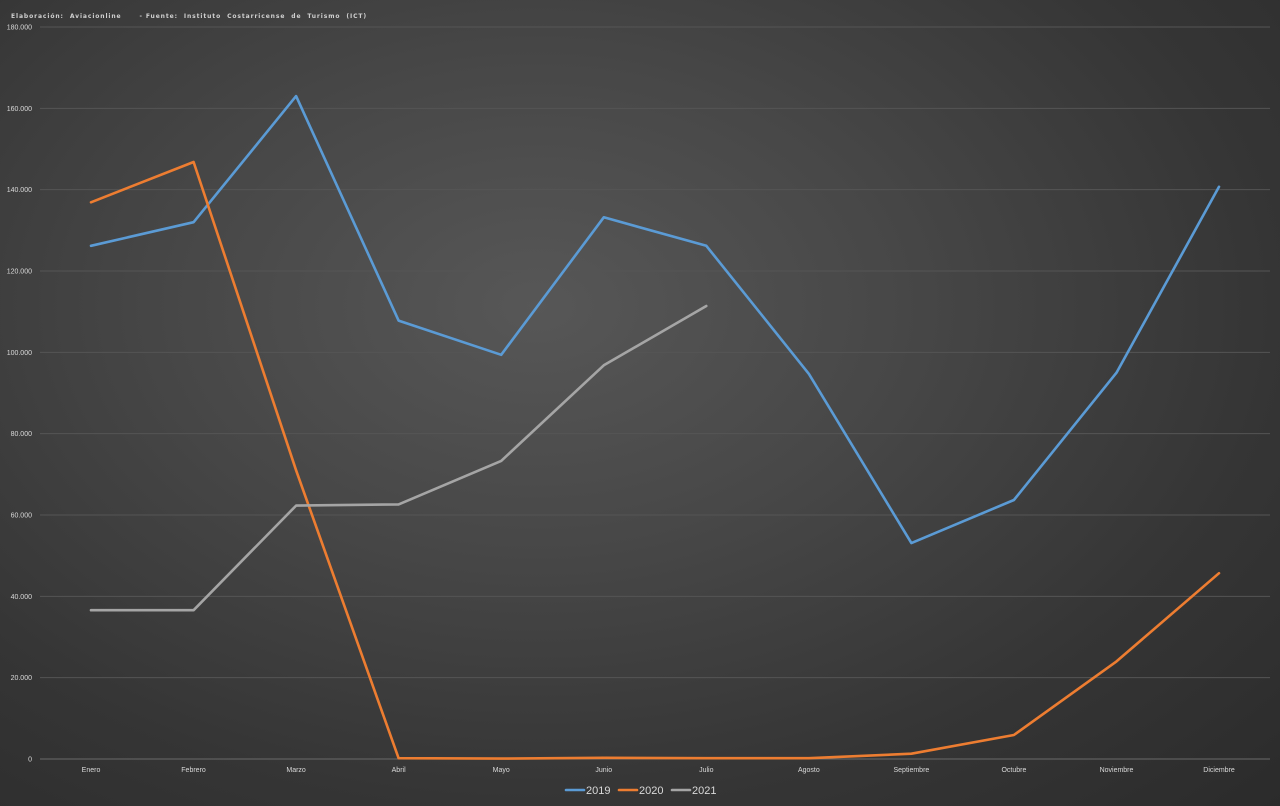 This screenshot has width=1280, height=806. I want to click on y-tick-label: 160.000, so click(19, 109).